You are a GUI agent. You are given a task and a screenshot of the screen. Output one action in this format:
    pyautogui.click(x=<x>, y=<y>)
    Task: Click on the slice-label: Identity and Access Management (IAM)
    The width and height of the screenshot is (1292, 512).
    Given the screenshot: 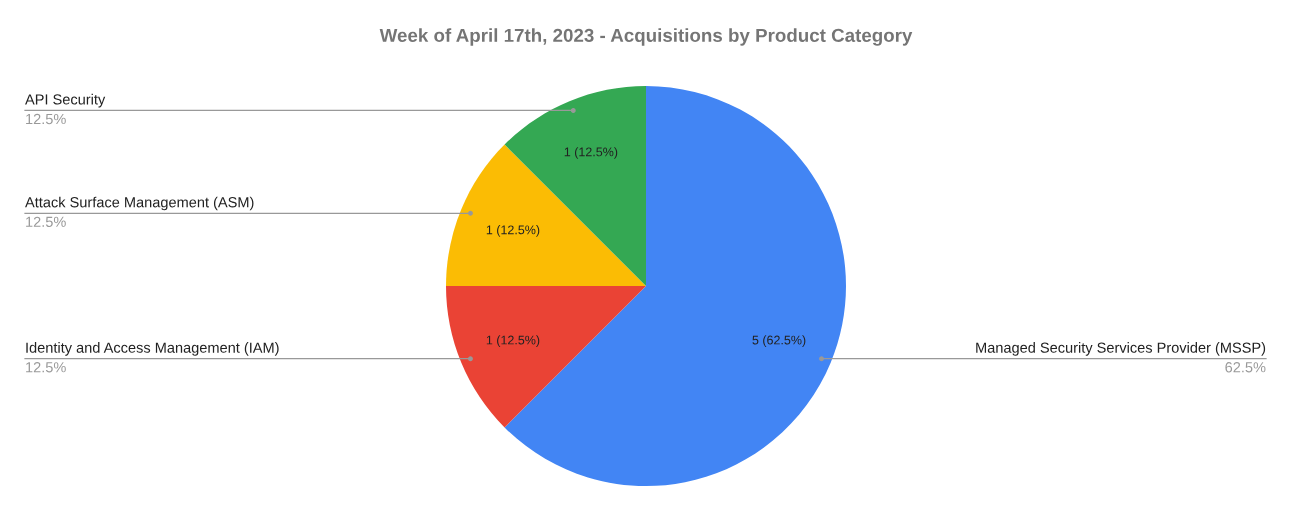 What is the action you would take?
    pyautogui.click(x=152, y=349)
    